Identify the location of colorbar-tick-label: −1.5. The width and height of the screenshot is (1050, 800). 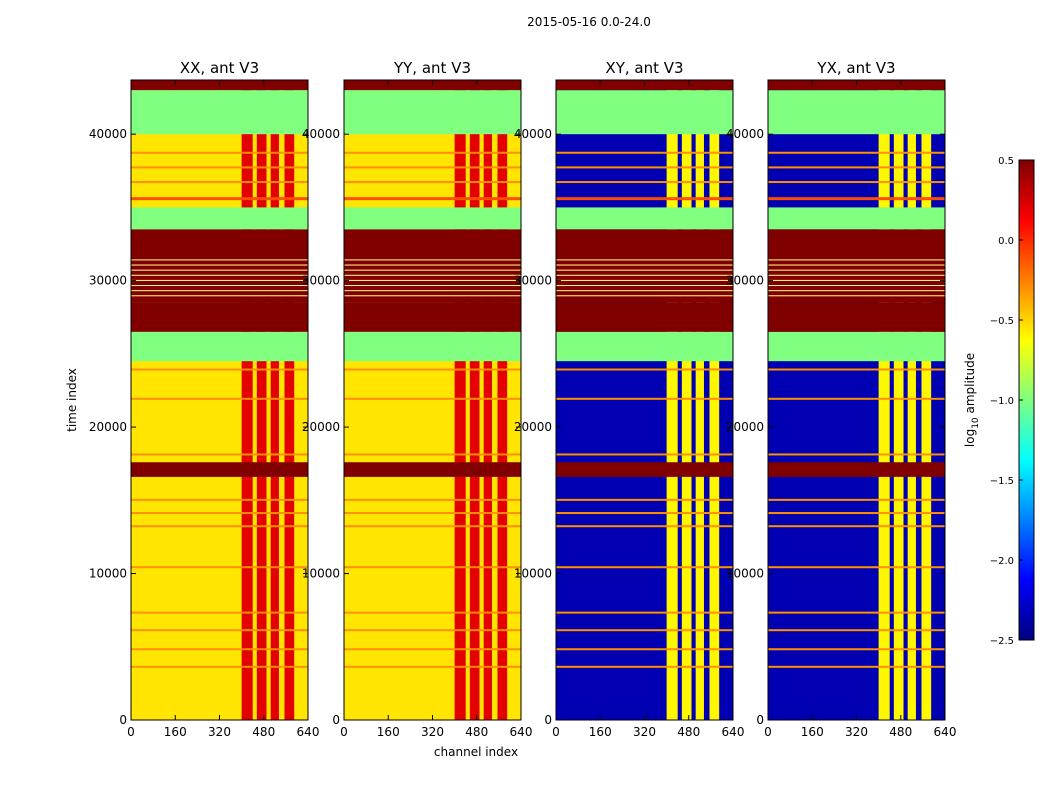
(1002, 481).